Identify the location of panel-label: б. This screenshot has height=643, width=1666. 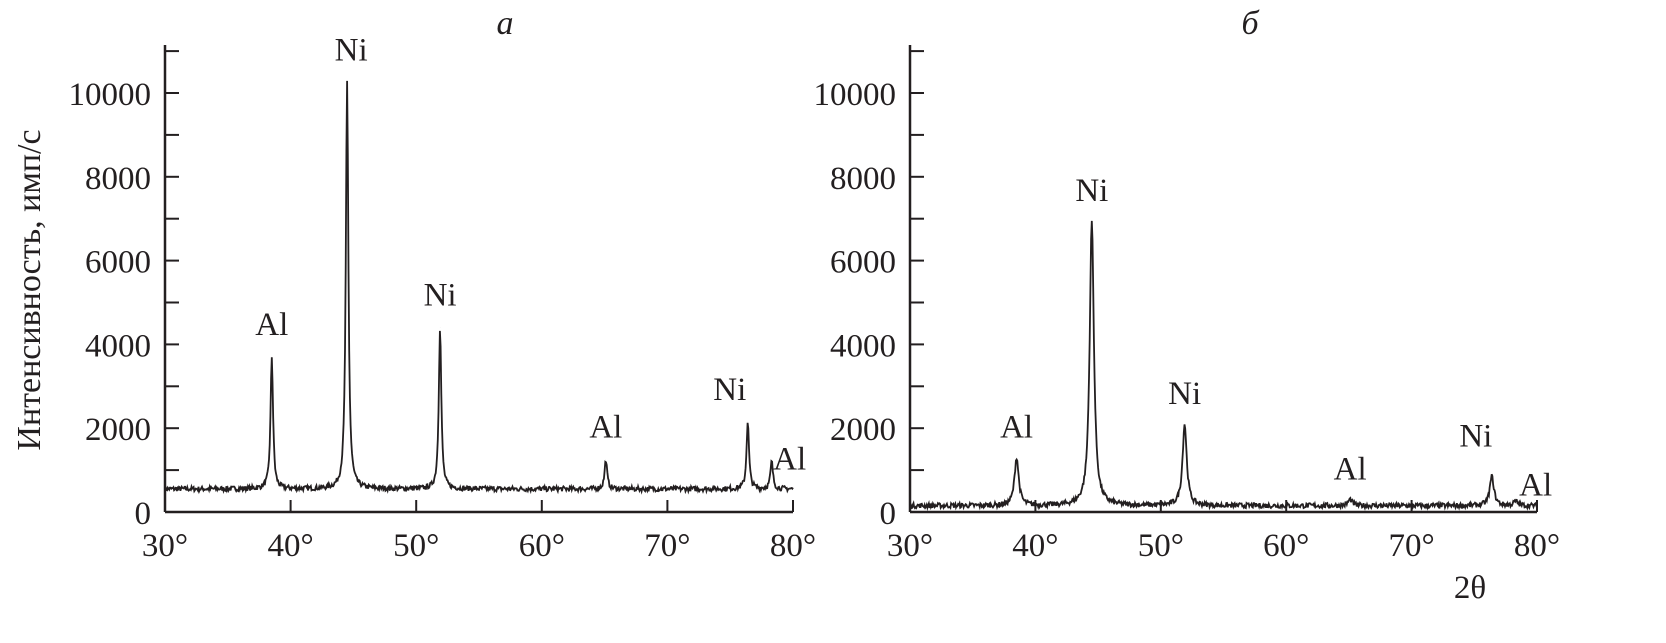
(1250, 23).